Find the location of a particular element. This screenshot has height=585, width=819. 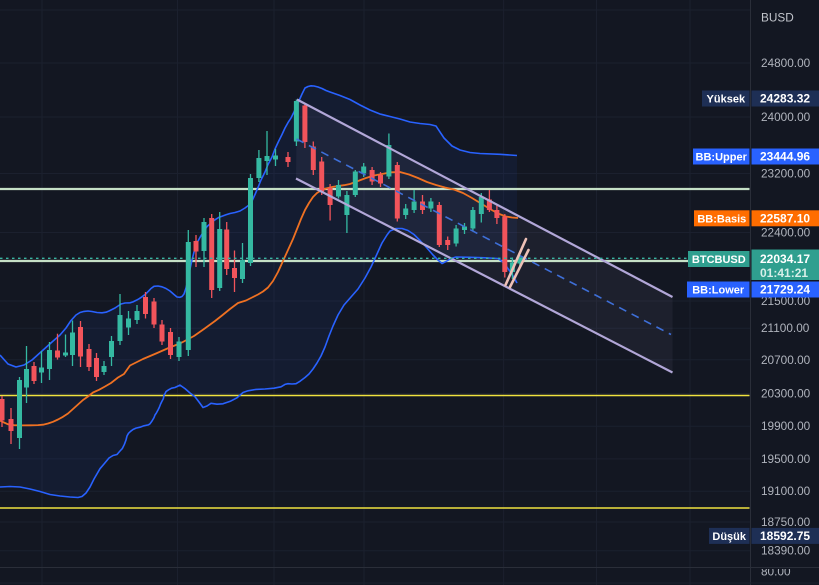

svg-text: 19500.00 is located at coordinates (786, 459).